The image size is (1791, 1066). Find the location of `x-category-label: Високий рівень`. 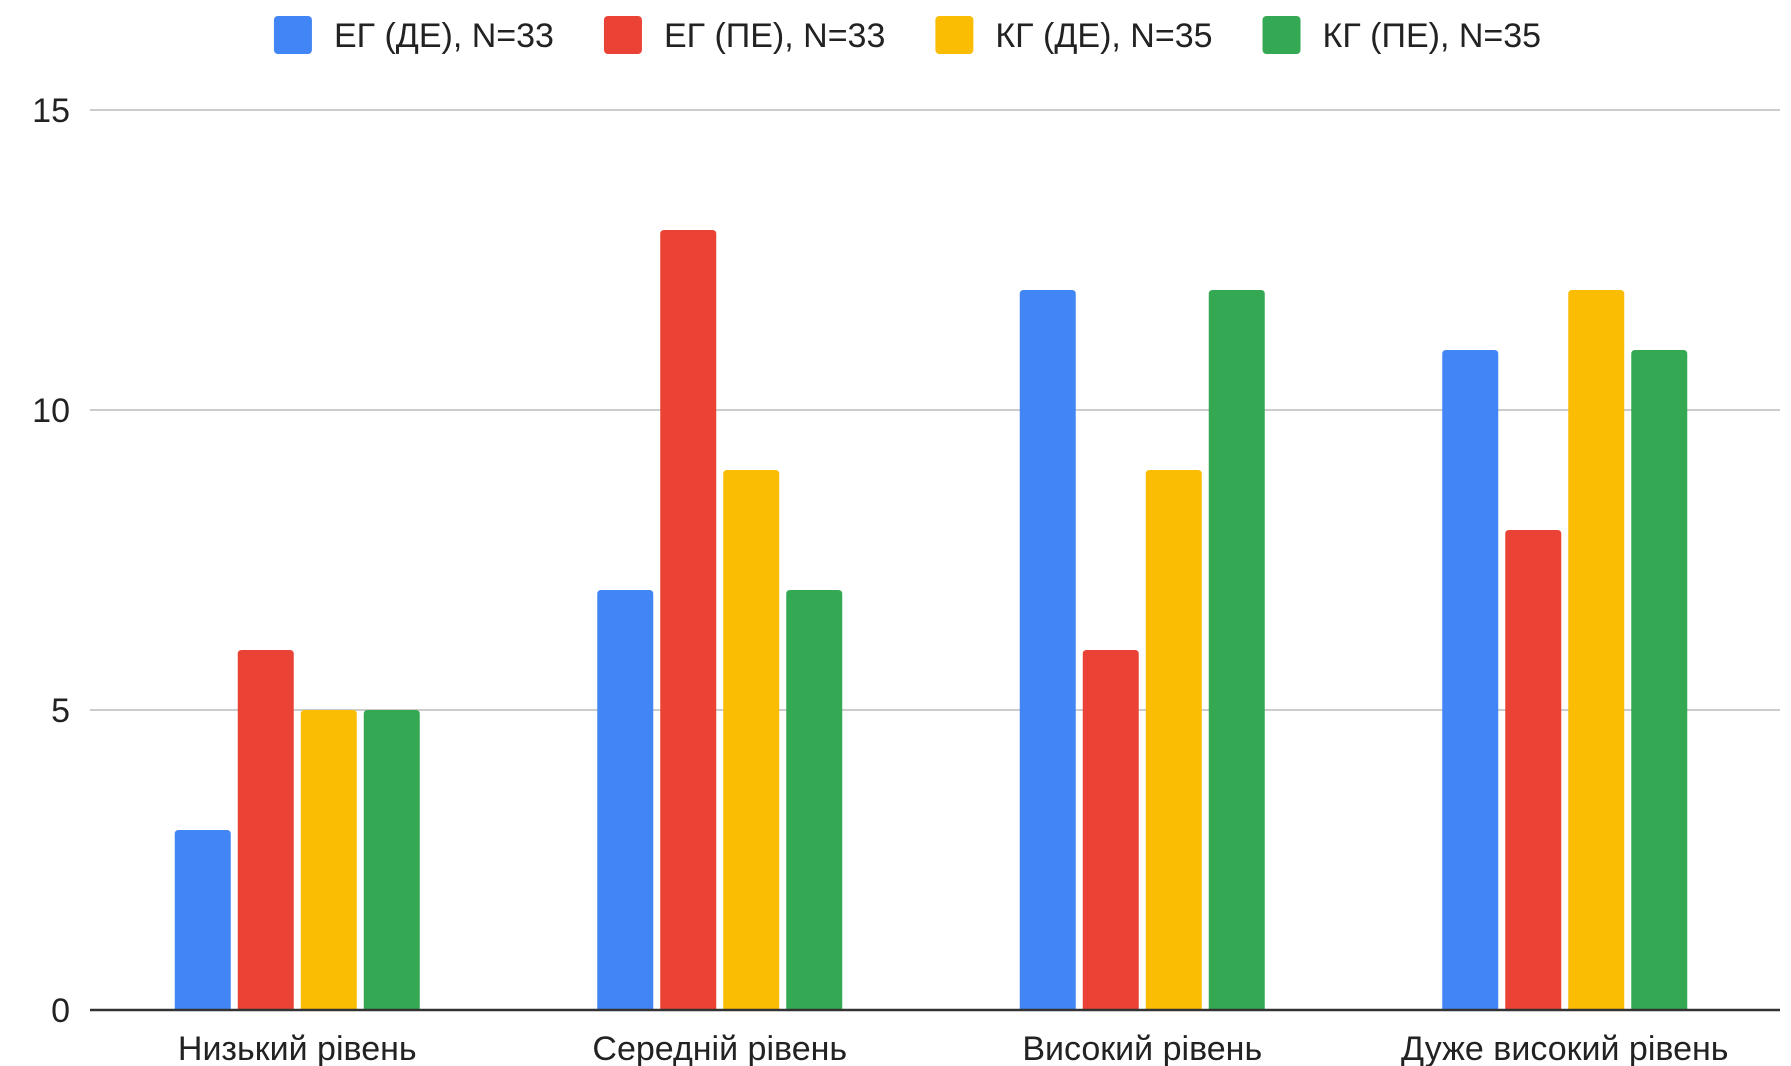

x-category-label: Високий рівень is located at coordinates (1142, 1048).